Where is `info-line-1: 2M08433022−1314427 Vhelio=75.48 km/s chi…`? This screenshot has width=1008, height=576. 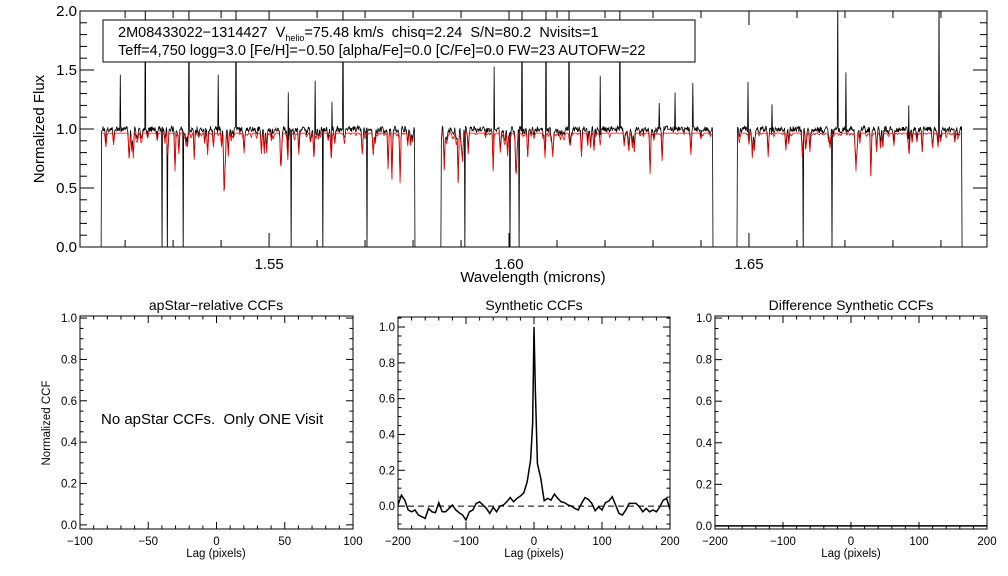 info-line-1: 2M08433022−1314427 Vhelio=75.48 km/s chi… is located at coordinates (358, 34).